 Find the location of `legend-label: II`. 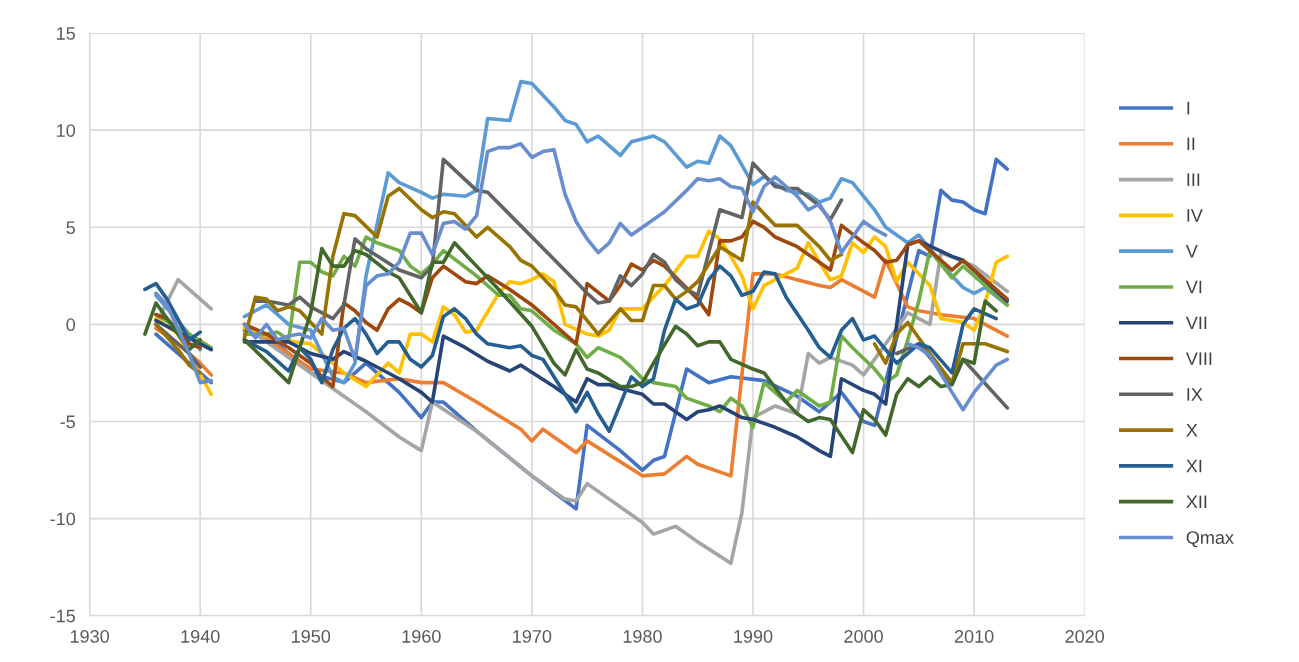

legend-label: II is located at coordinates (1191, 144).